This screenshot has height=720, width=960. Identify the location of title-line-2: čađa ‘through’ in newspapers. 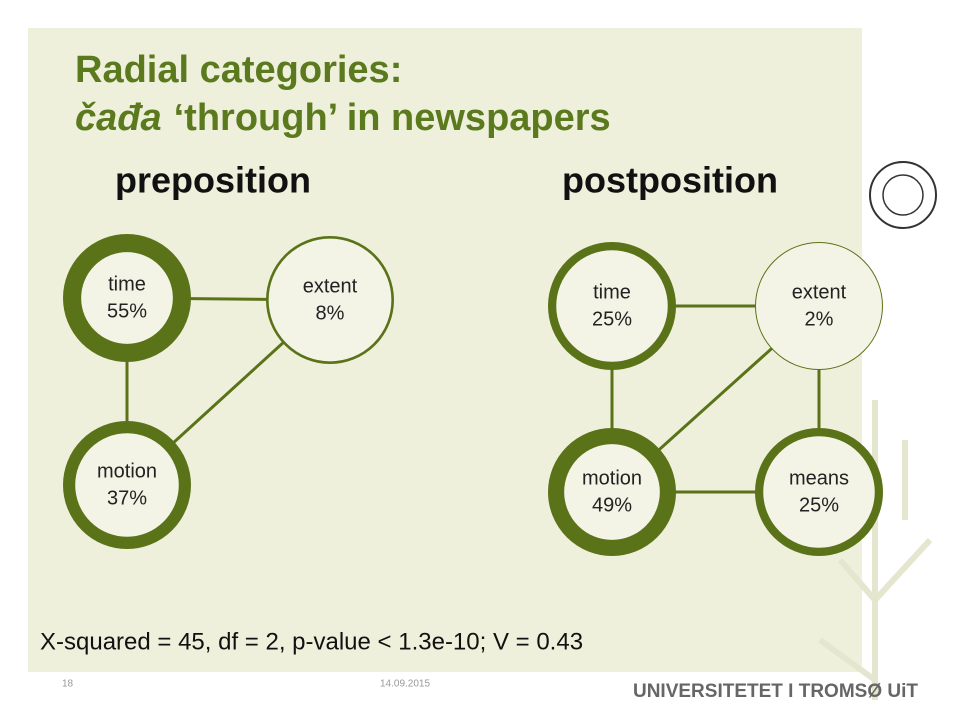
(343, 118).